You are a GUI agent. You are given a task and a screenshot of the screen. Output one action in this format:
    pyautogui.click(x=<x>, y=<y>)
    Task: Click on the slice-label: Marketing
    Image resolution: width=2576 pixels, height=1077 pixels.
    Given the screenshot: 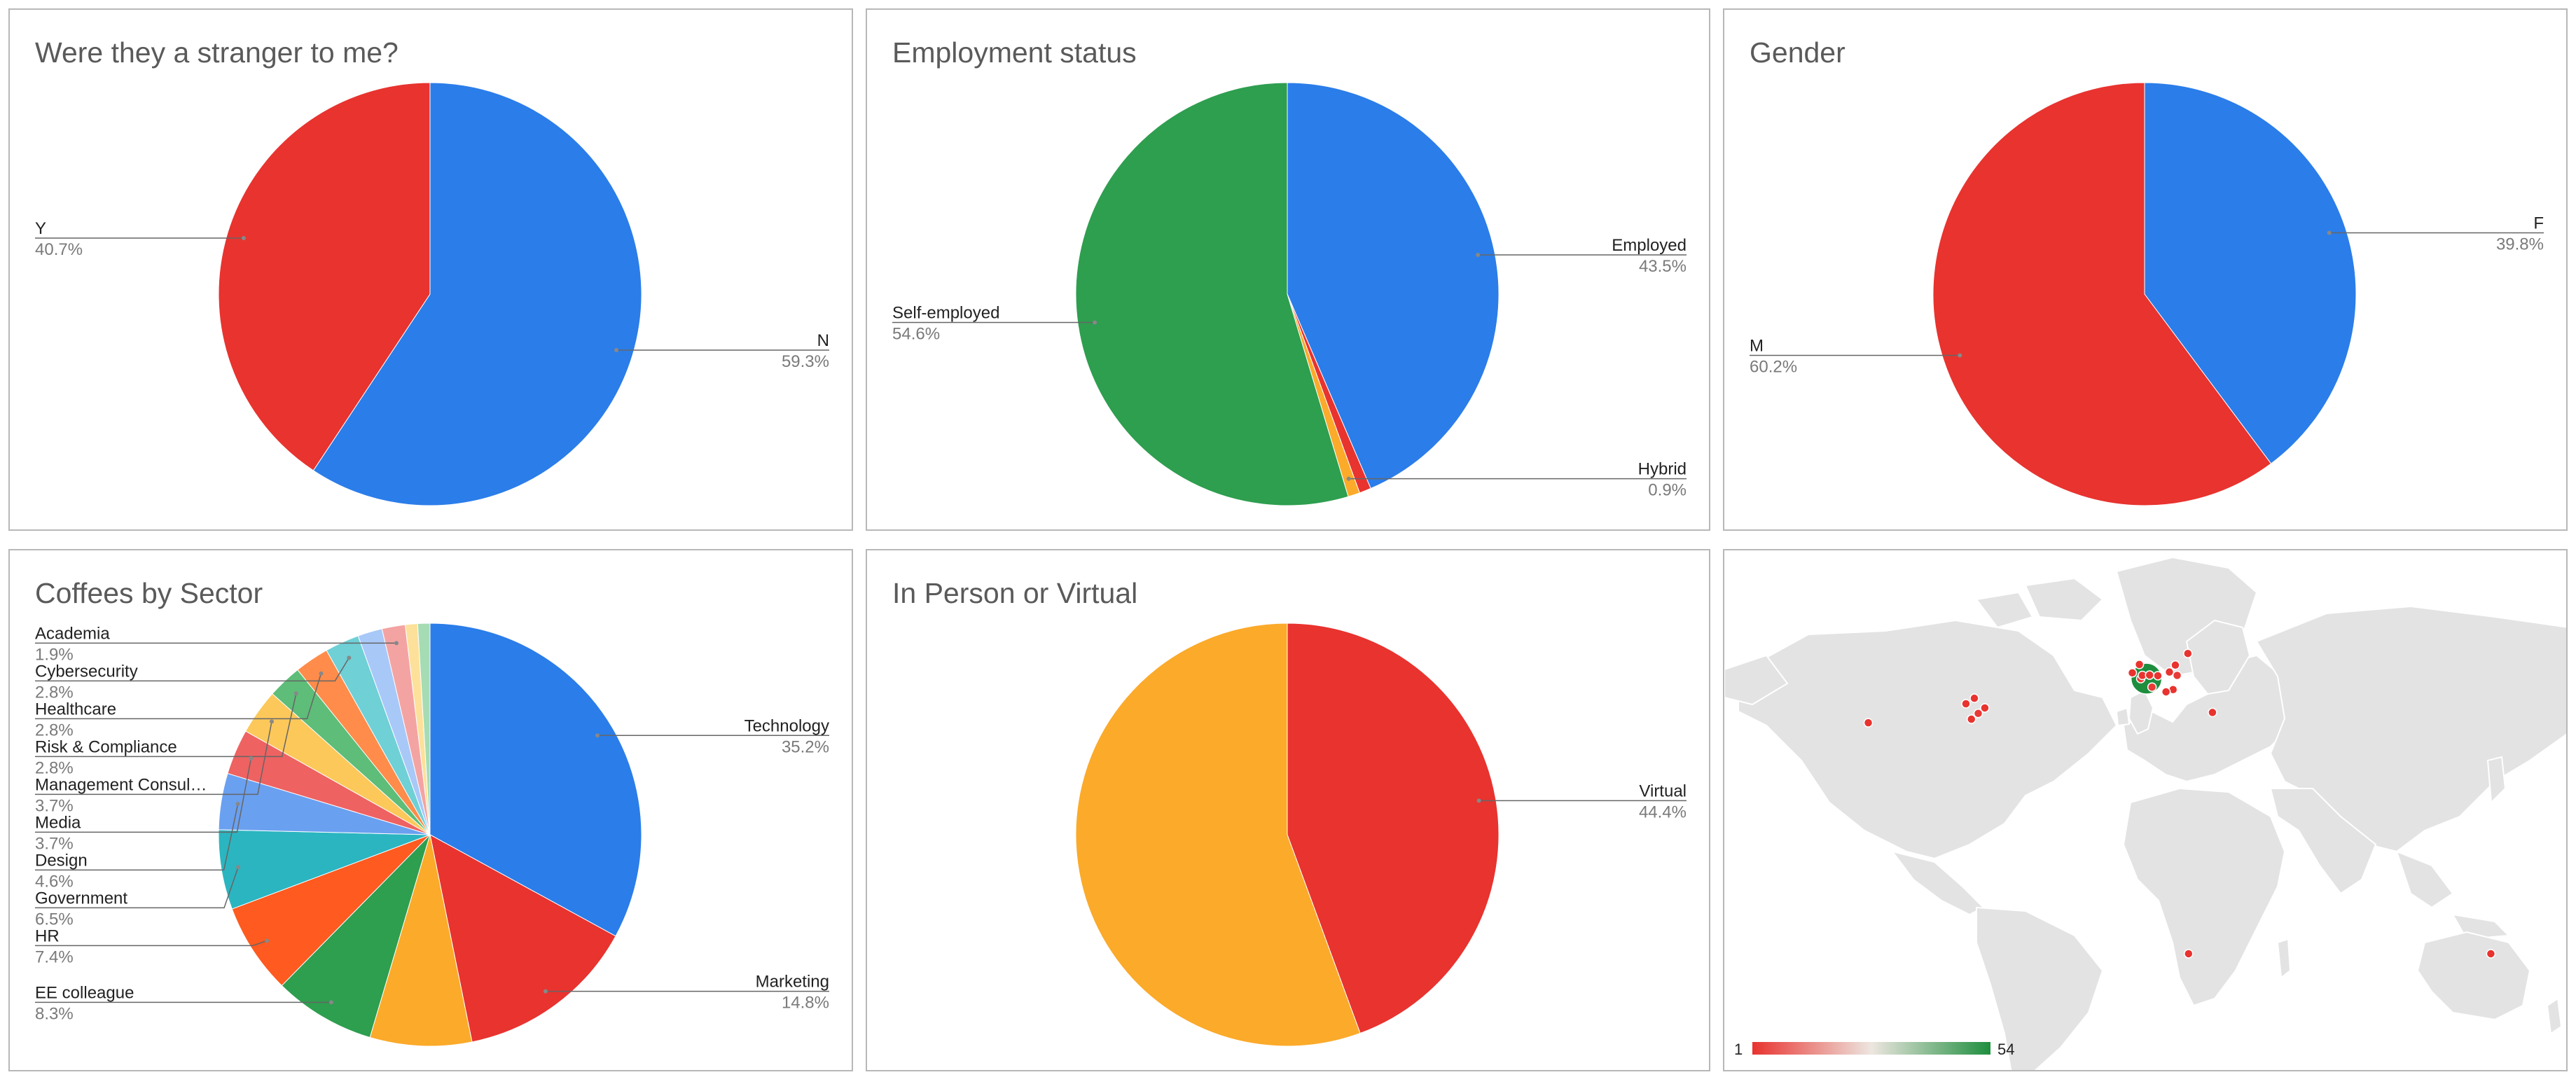 What is the action you would take?
    pyautogui.click(x=792, y=982)
    